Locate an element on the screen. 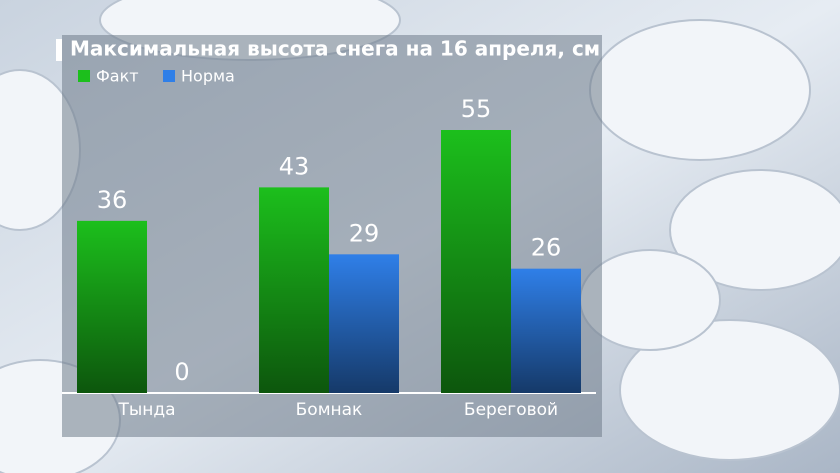  legend-label: Факт is located at coordinates (117, 76).